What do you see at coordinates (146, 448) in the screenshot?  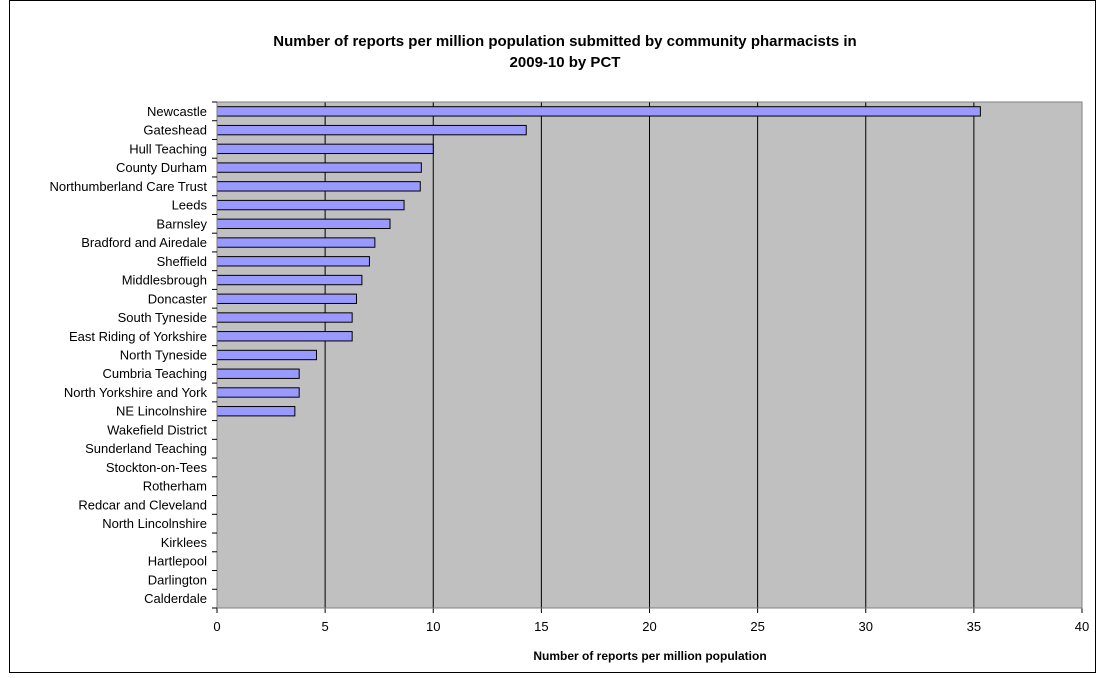 I see `category-label: Sunderland Teaching` at bounding box center [146, 448].